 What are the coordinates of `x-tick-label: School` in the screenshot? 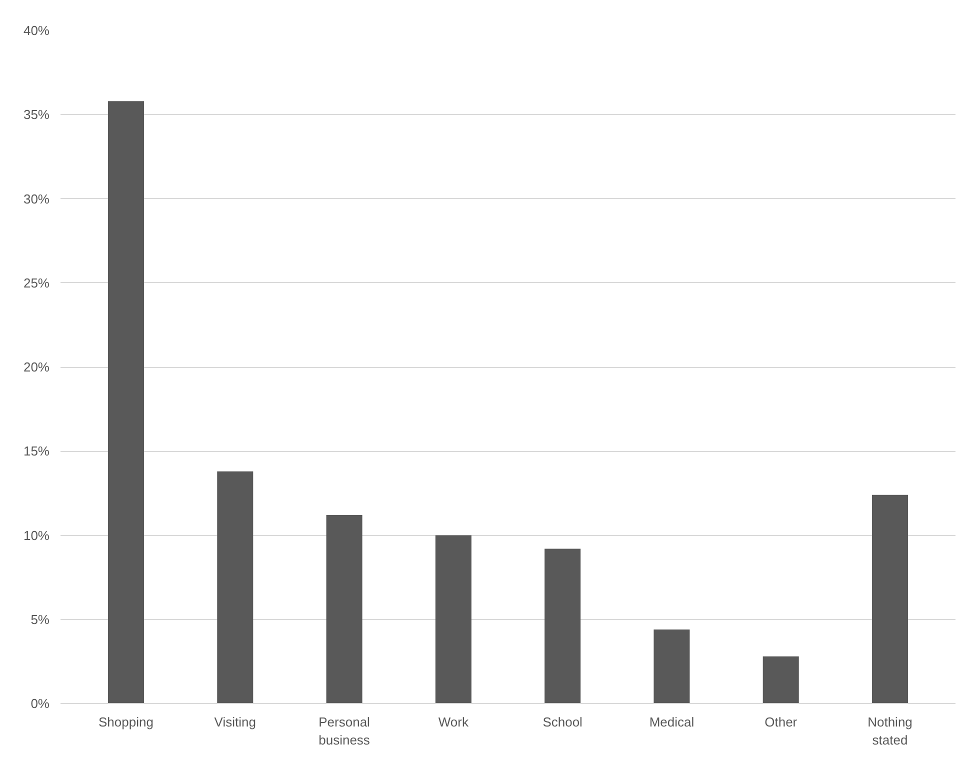 It's located at (562, 722).